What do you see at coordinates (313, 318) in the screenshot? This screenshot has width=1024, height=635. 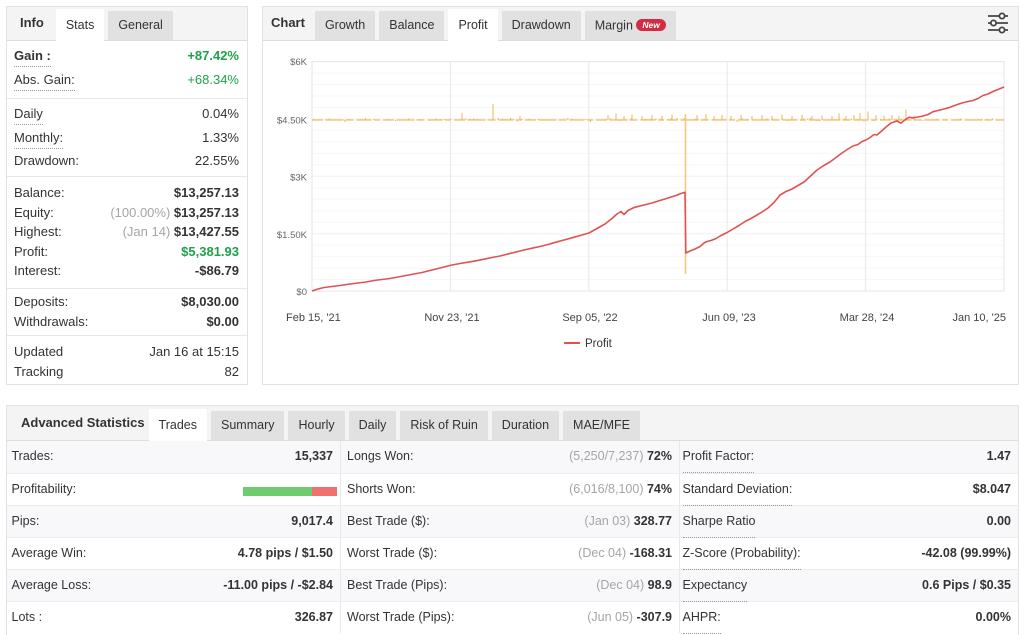 I see `svg-text: Feb 15, '21` at bounding box center [313, 318].